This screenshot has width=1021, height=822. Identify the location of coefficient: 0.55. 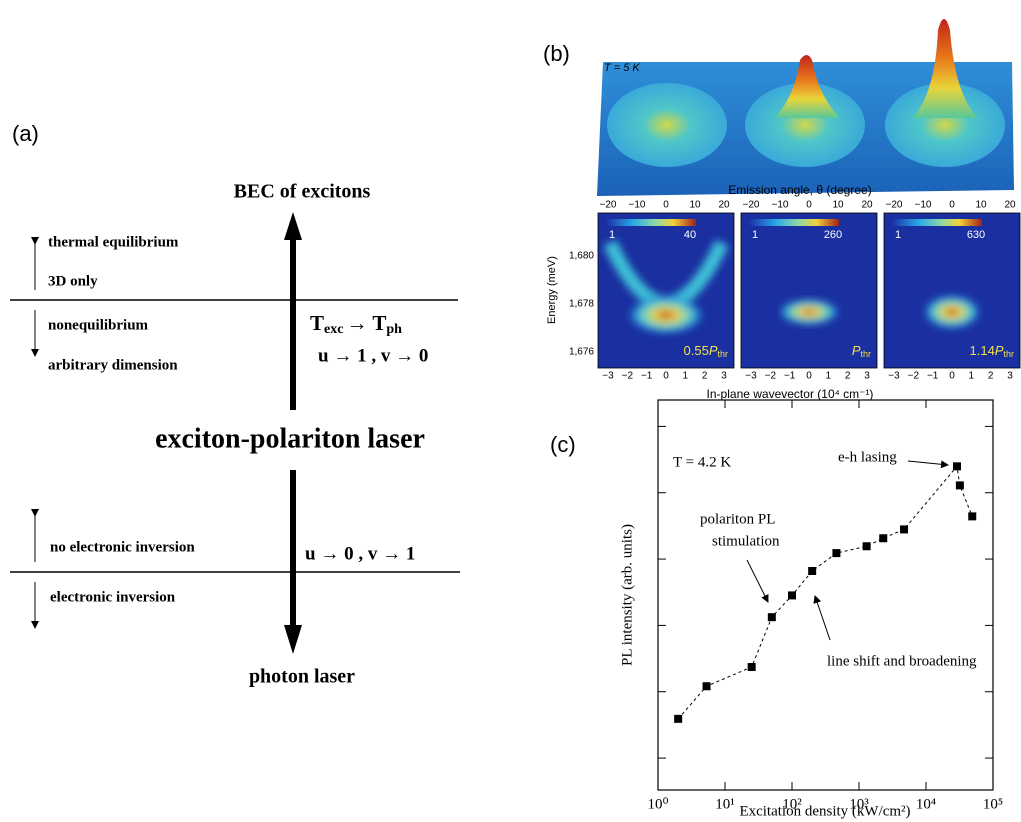
(696, 350).